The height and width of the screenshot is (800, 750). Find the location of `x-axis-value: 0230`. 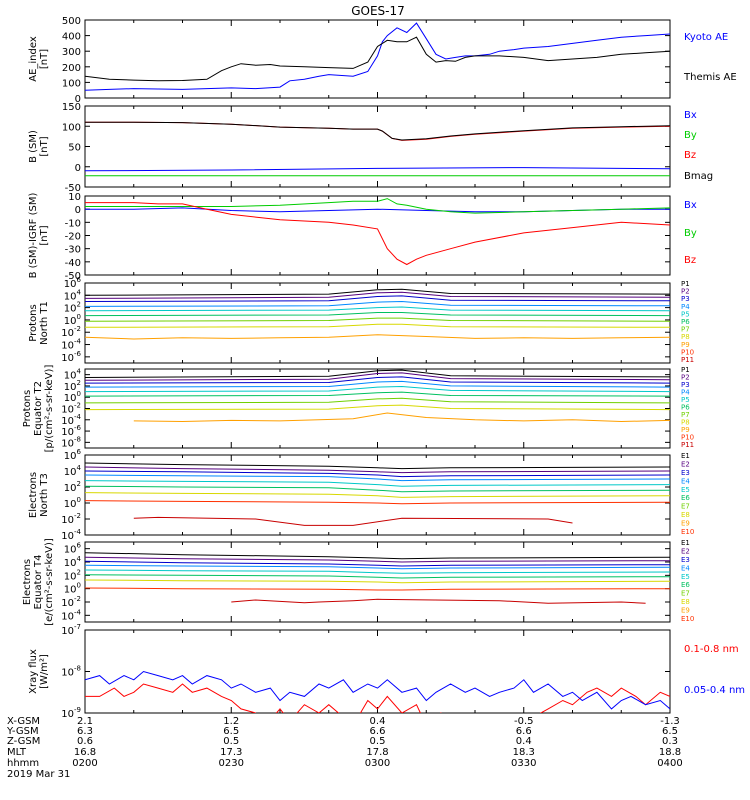

x-axis-value: 0230 is located at coordinates (231, 763).